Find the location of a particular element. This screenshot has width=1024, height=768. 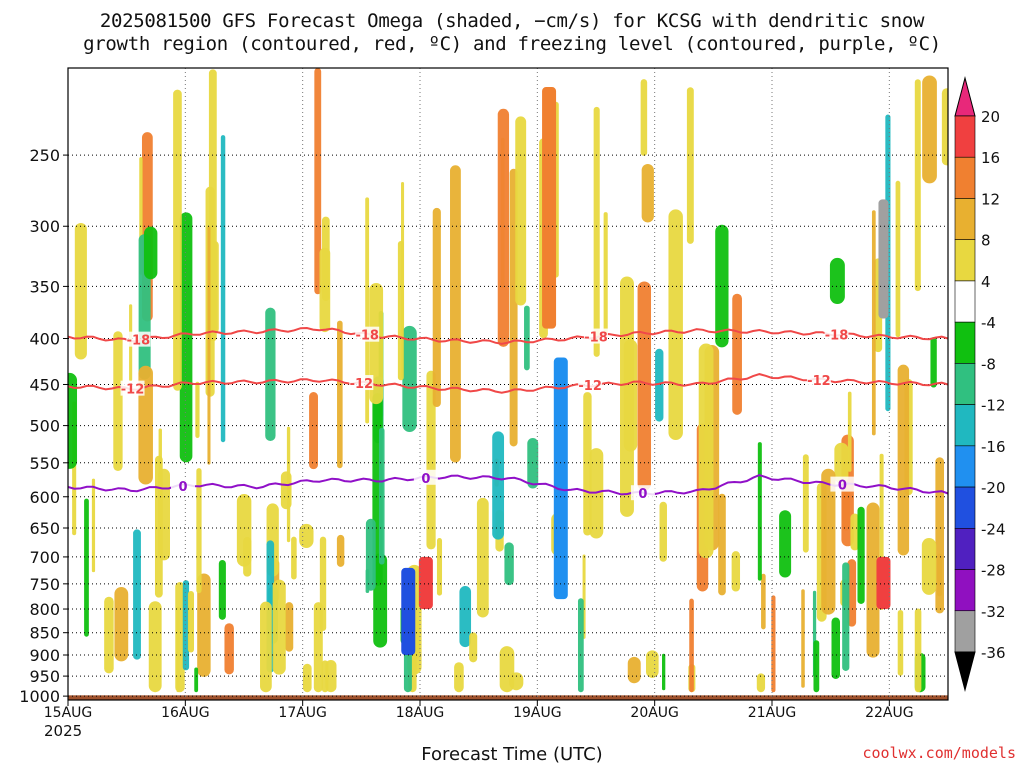

y-tick-label: 700 is located at coordinates (44, 557).